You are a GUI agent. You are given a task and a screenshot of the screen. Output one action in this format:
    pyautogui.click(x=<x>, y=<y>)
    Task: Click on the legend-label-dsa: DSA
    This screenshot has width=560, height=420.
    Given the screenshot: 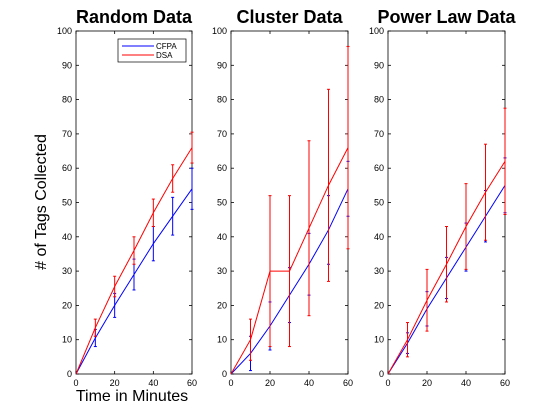 What is the action you would take?
    pyautogui.click(x=164, y=55)
    